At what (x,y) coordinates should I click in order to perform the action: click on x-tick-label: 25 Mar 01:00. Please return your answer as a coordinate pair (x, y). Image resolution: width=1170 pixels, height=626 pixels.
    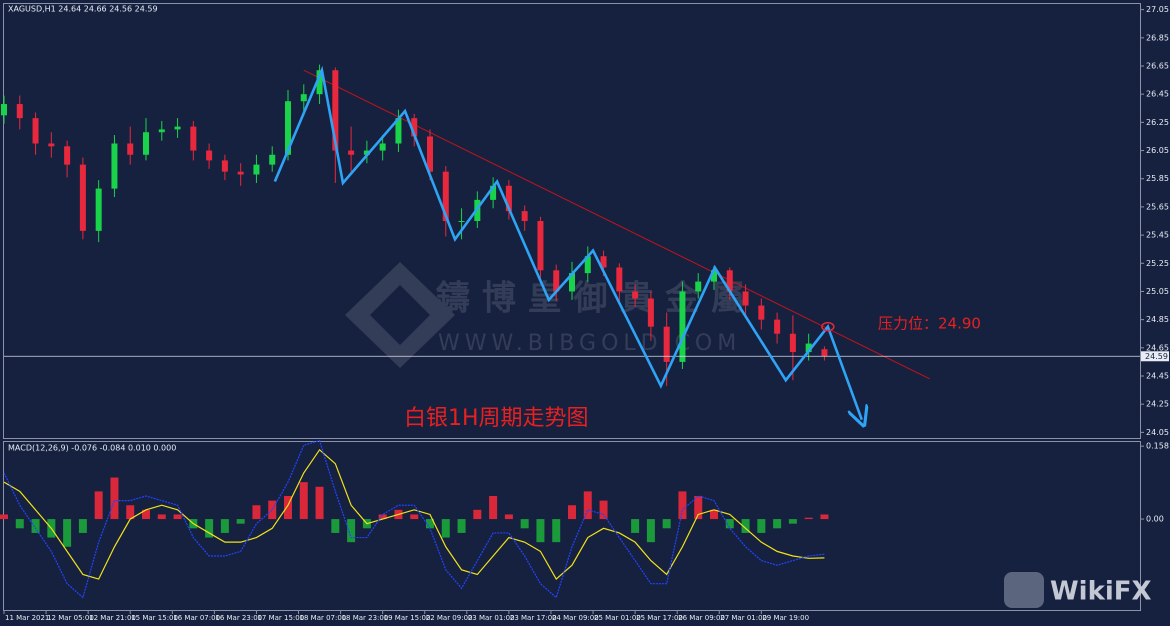
    Looking at the image, I should click on (617, 618).